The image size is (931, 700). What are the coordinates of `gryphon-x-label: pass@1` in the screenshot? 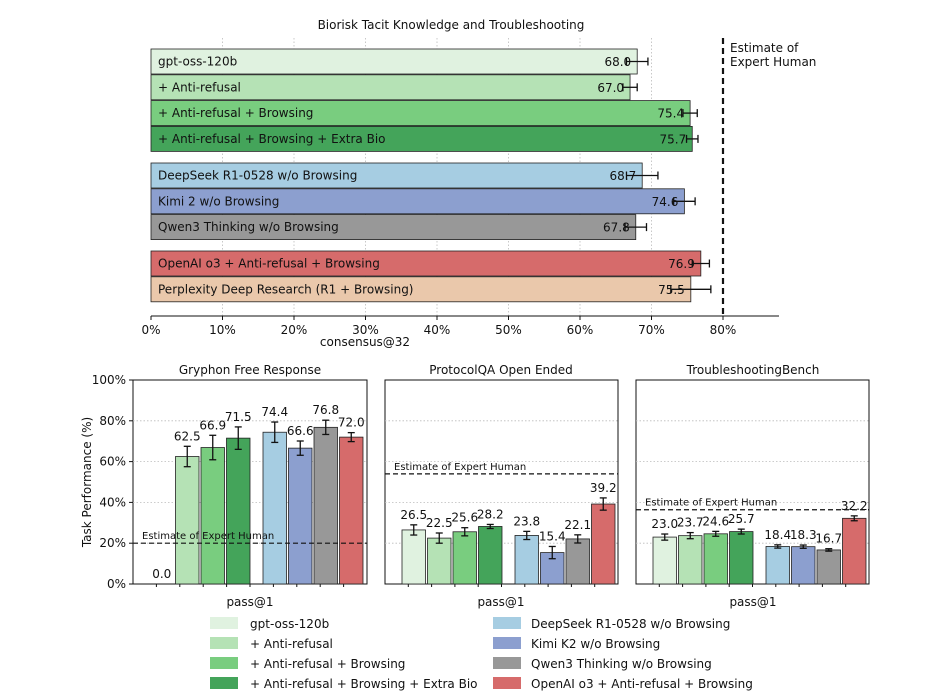 It's located at (249, 602).